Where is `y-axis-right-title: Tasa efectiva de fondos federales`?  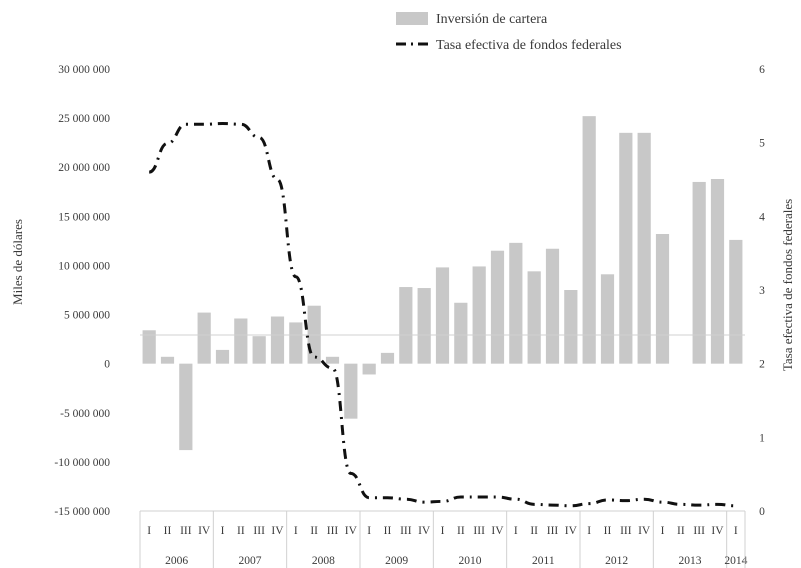 y-axis-right-title: Tasa efectiva de fondos federales is located at coordinates (787, 285).